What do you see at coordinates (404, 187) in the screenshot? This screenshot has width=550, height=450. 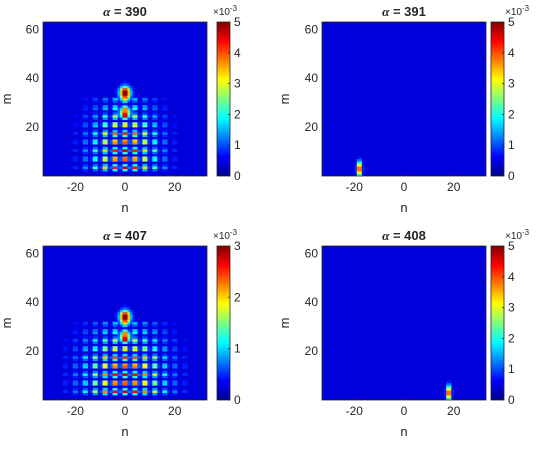 I see `x-tick-label: 0` at bounding box center [404, 187].